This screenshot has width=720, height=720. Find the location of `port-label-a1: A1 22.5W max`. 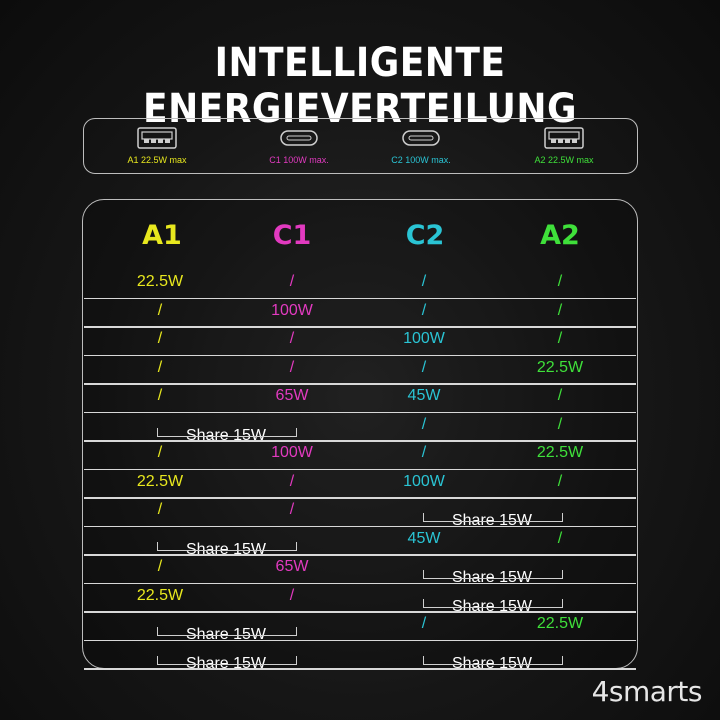

port-label-a1: A1 22.5W max is located at coordinates (157, 160).